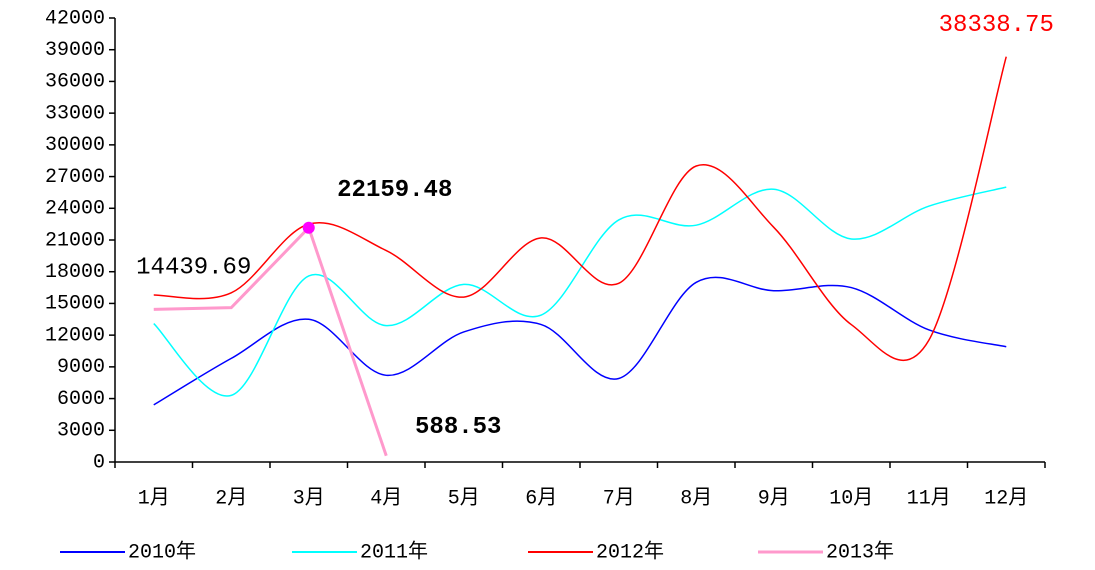 This screenshot has height=570, width=1095. Describe the element at coordinates (386, 498) in the screenshot. I see `x-tick-label: 4月` at that location.